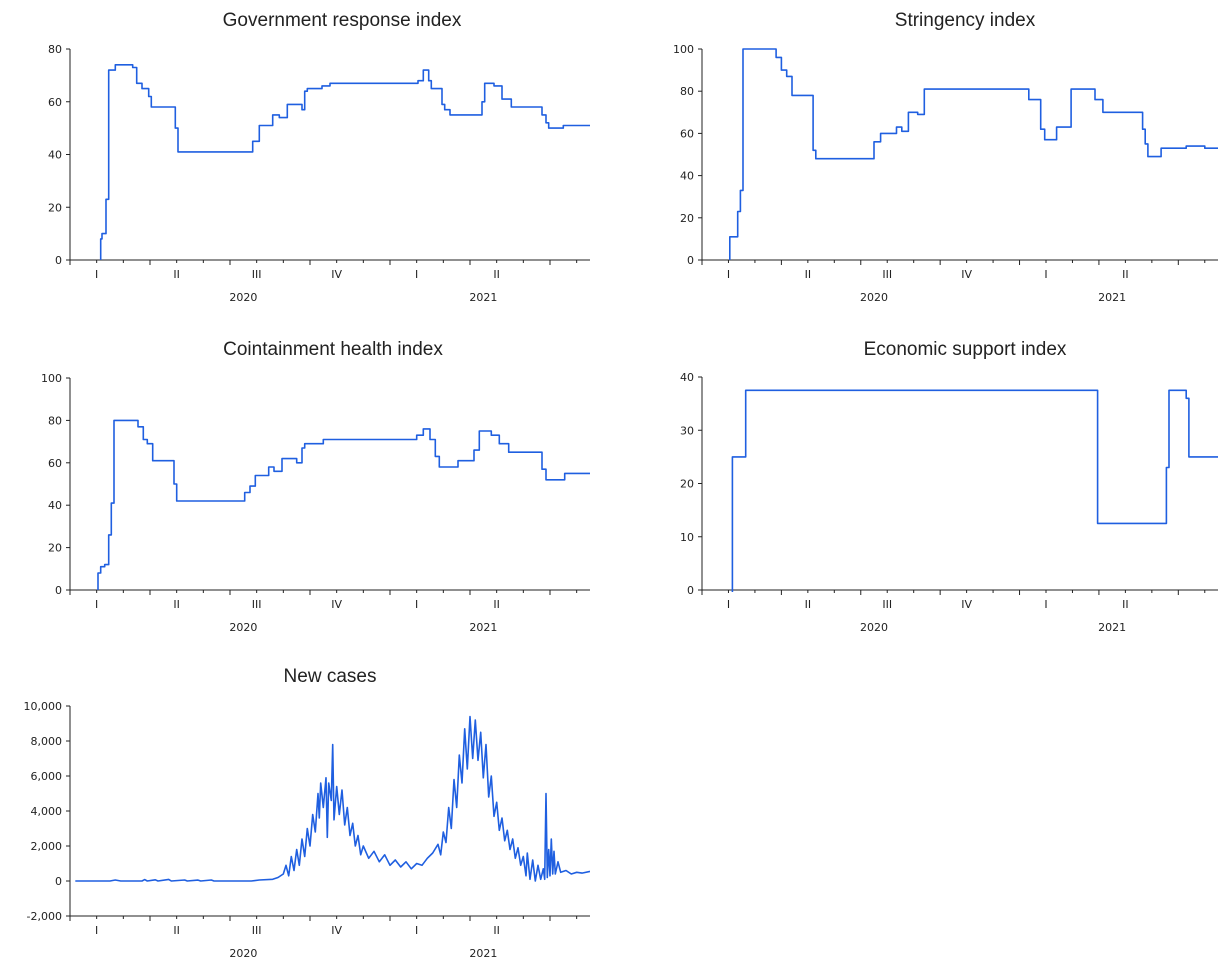 This screenshot has width=1223, height=964. I want to click on y-tick-label: 10,000, so click(43, 706).